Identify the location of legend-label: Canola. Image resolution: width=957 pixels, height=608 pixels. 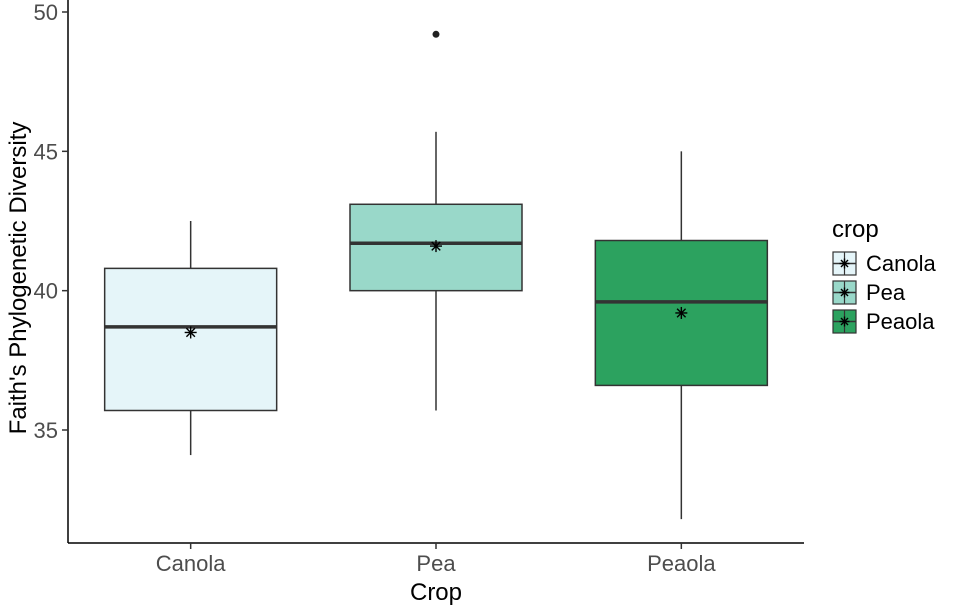
(901, 263).